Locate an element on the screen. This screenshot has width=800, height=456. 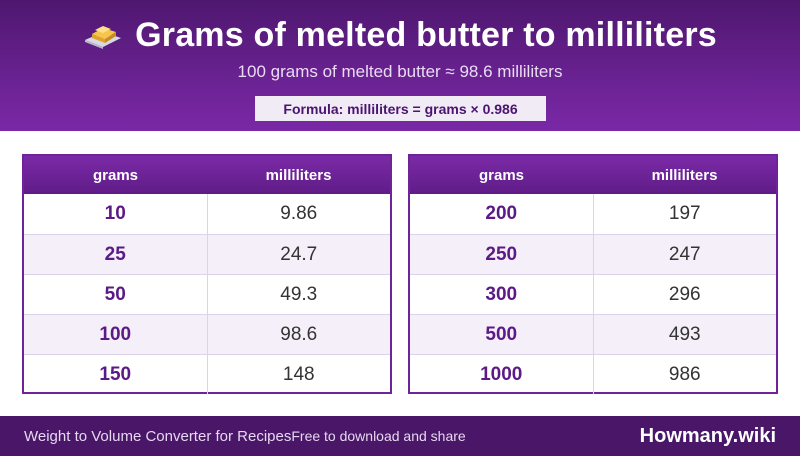
table-row: 300 296 is located at coordinates (593, 294).